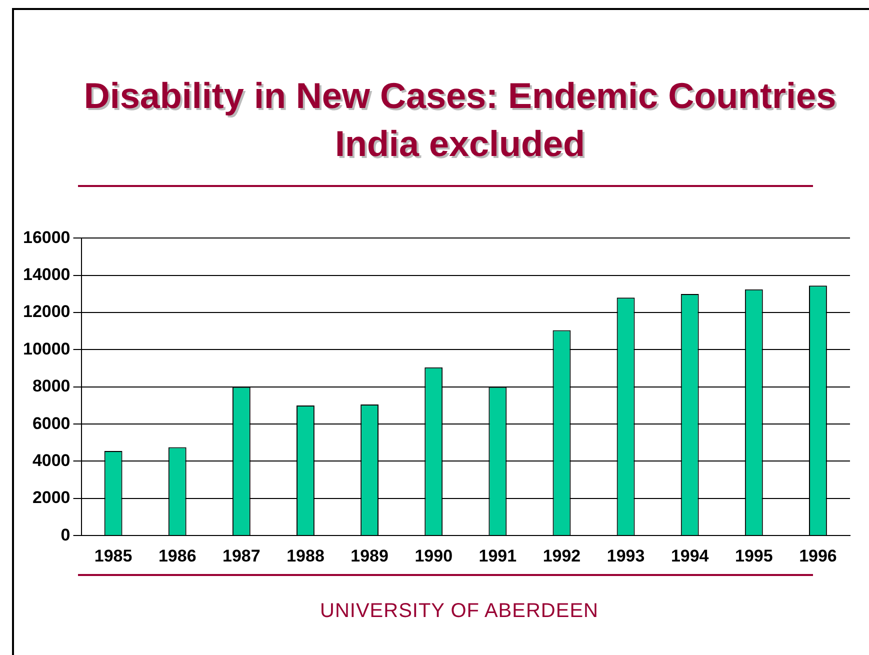  I want to click on y-tick-label: 6000, so click(51, 423).